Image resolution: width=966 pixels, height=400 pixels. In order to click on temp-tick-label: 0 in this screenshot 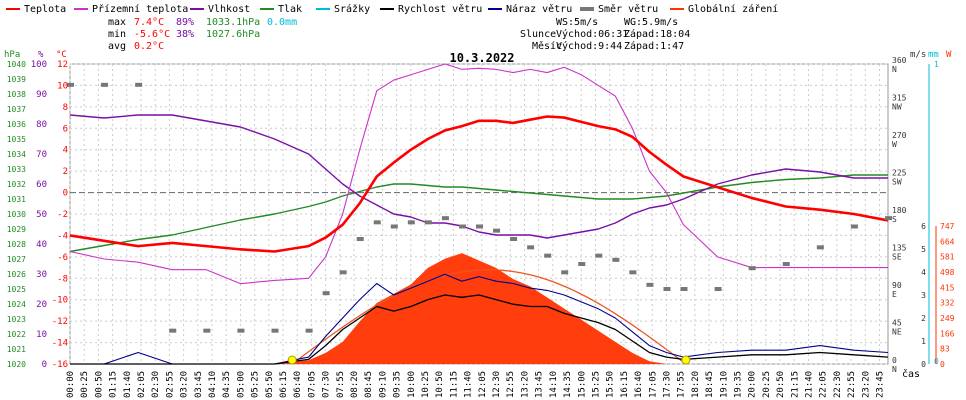, I will do `click(65, 194)`.